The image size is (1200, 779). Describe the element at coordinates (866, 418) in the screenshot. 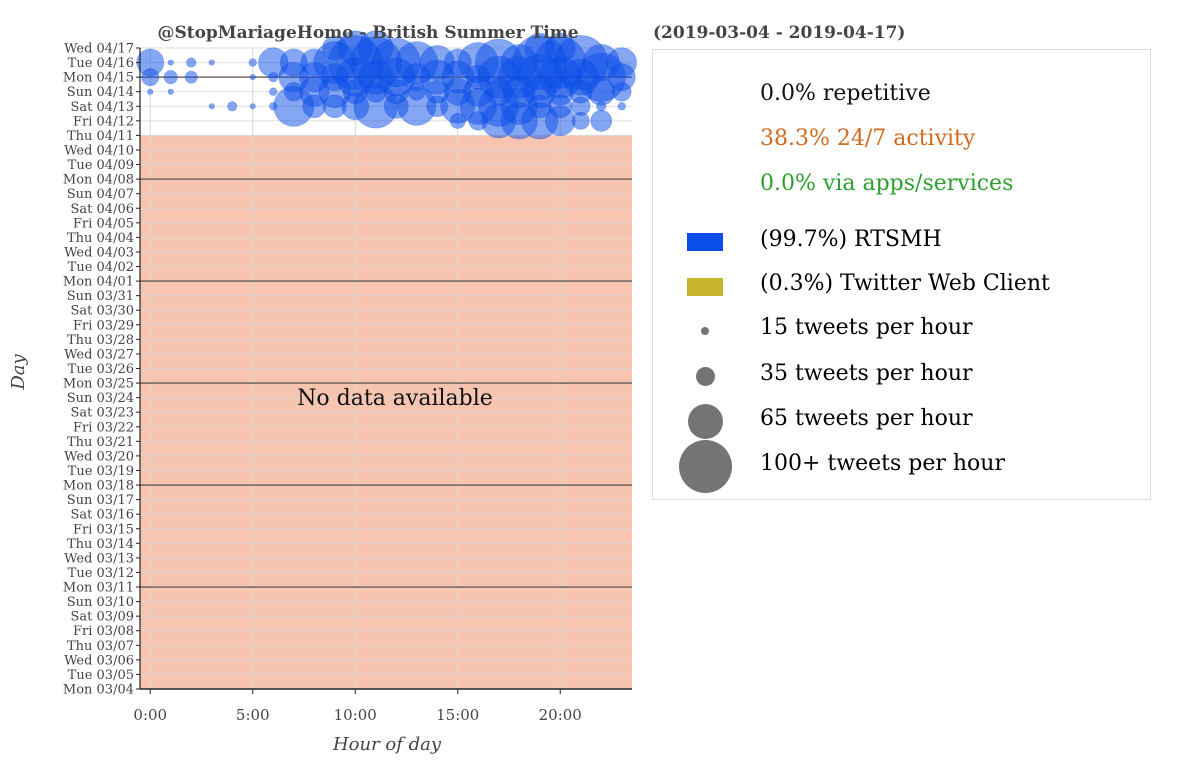

I see `legend-size-65: 65 tweets per hour` at that location.